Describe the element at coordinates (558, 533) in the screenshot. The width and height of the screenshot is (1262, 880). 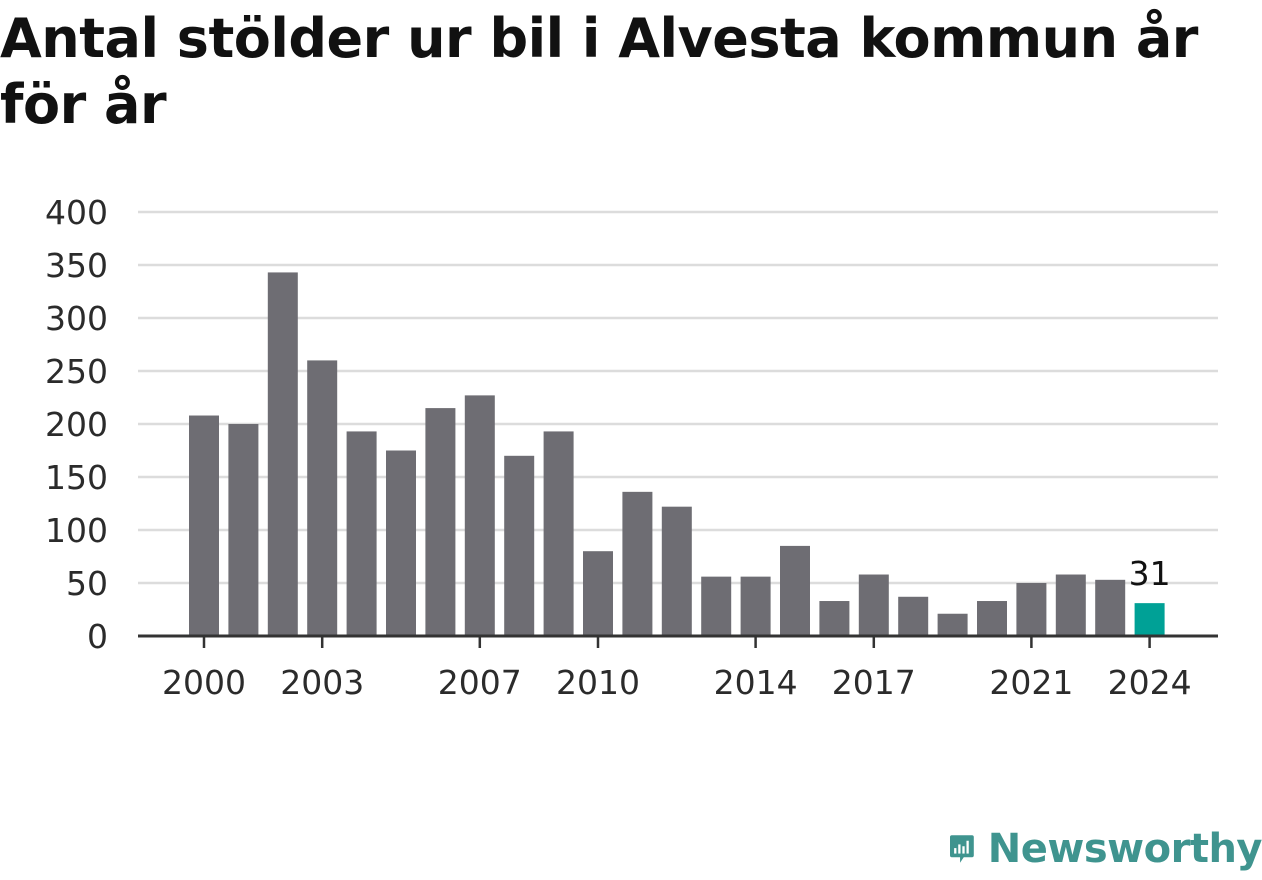
I see `bar-2009` at that location.